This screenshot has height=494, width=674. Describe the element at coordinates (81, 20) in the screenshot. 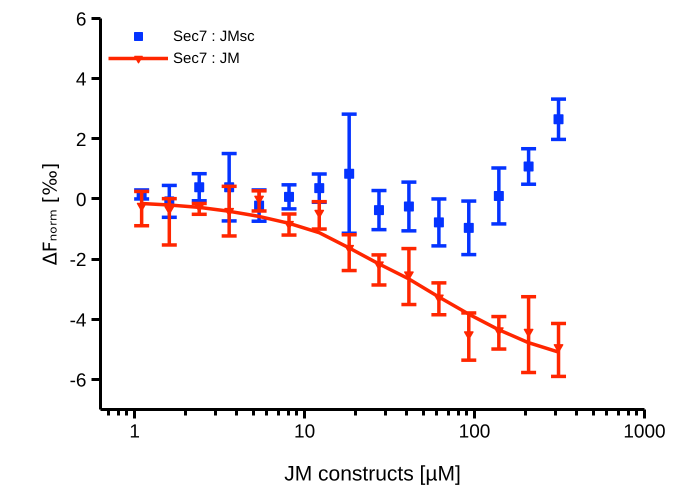

I see `y-tick-label: 6` at that location.